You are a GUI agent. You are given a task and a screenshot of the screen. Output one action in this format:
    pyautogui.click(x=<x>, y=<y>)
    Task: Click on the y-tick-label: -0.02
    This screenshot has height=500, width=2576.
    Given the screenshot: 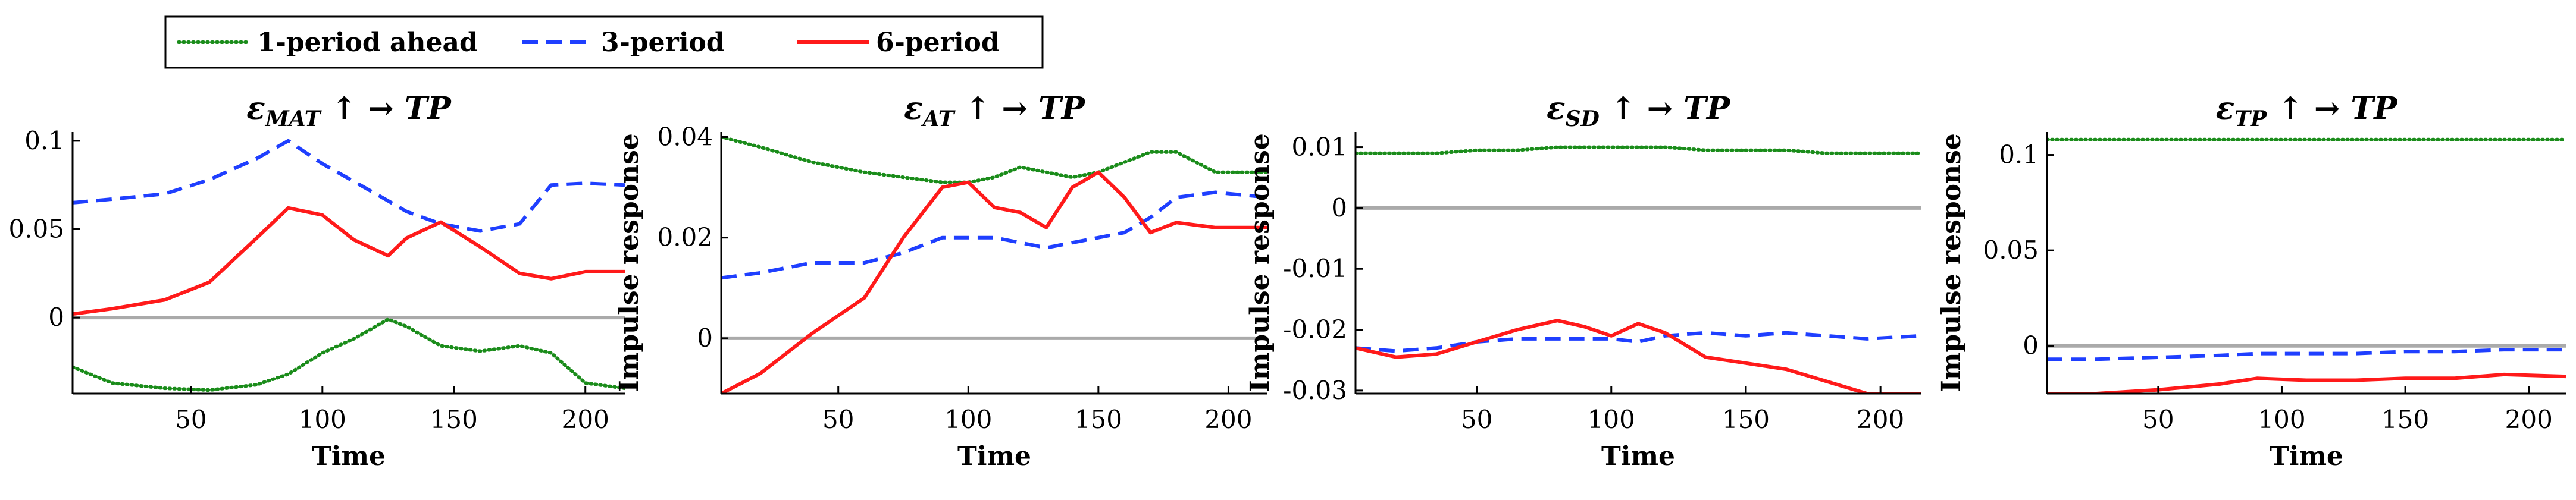 What is the action you would take?
    pyautogui.click(x=1315, y=329)
    